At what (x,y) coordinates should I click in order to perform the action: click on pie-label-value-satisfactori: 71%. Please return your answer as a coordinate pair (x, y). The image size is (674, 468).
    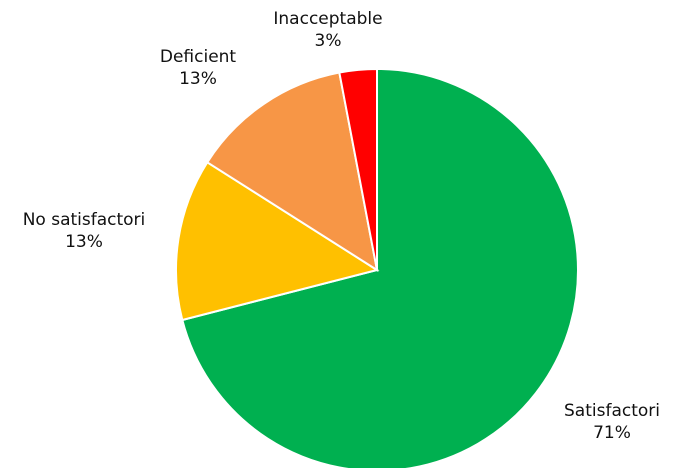
    Looking at the image, I should click on (612, 433).